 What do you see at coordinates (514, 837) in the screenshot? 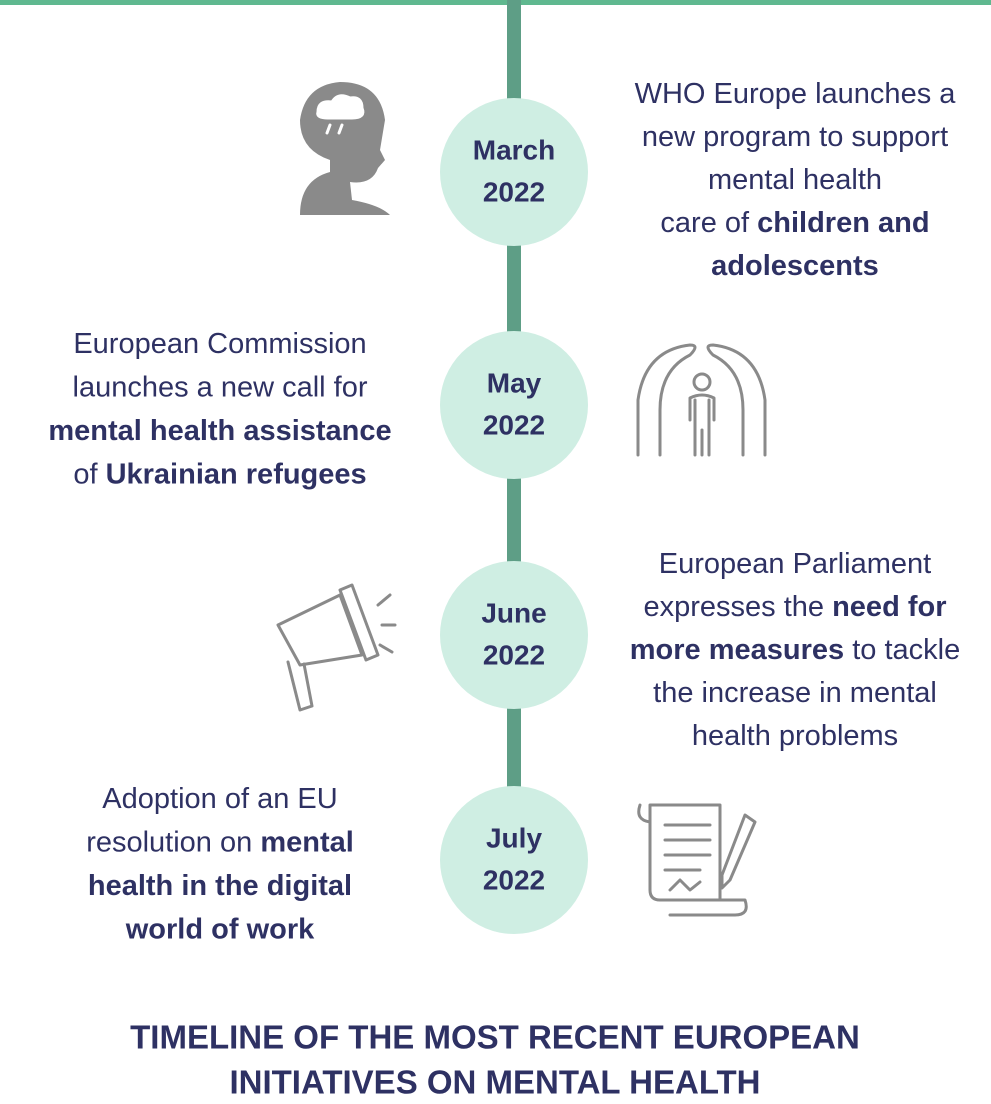
I see `date-label: July` at bounding box center [514, 837].